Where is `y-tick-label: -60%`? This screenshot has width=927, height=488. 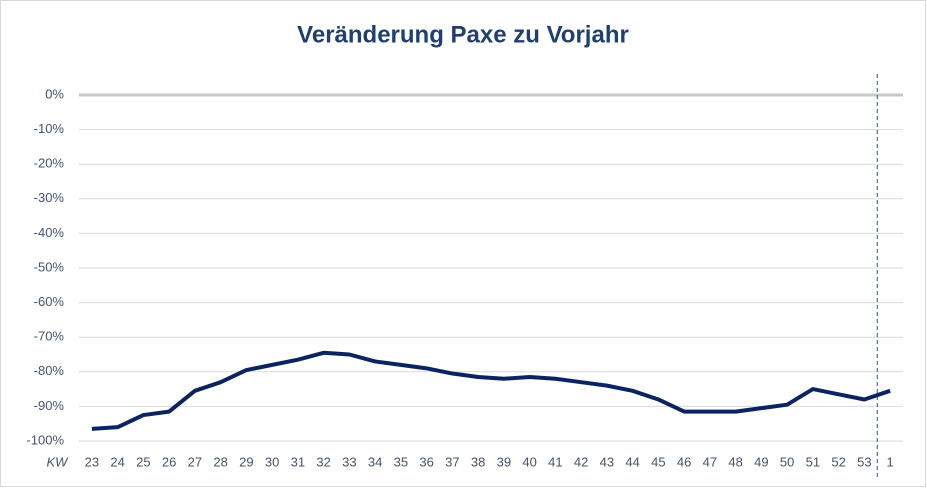 y-tick-label: -60% is located at coordinates (49, 301).